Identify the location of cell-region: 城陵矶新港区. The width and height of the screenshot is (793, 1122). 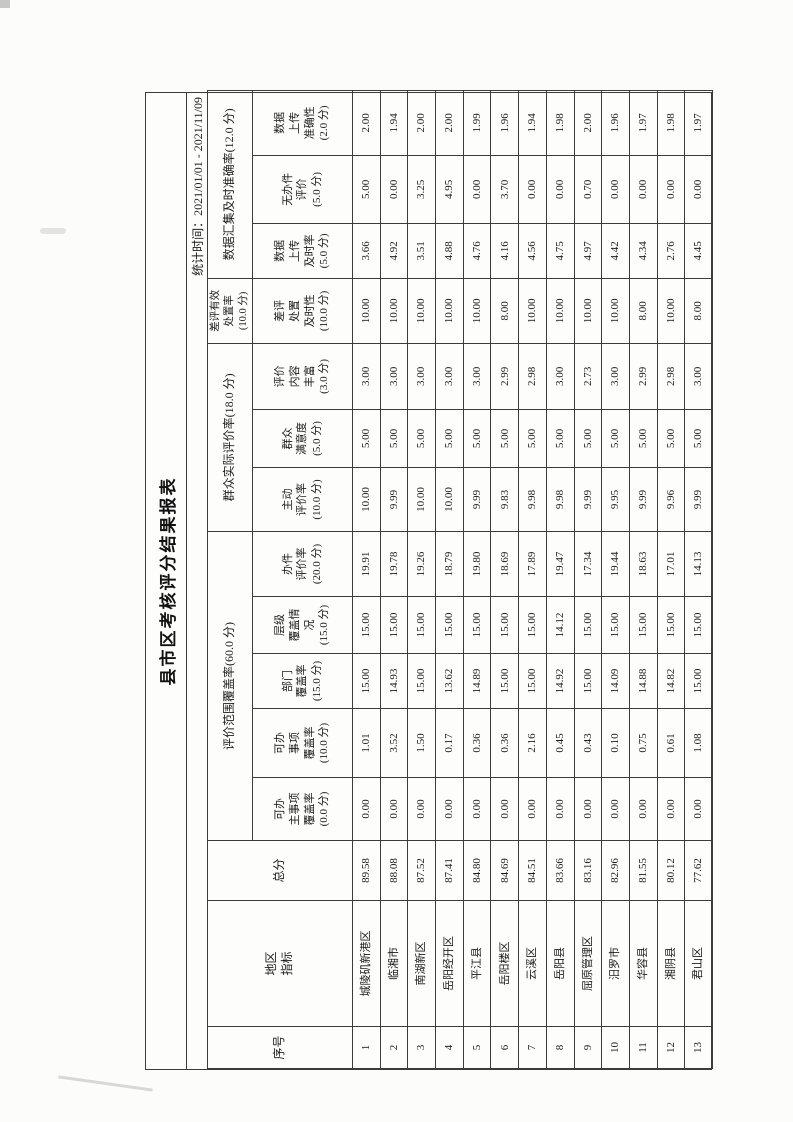
(366, 963).